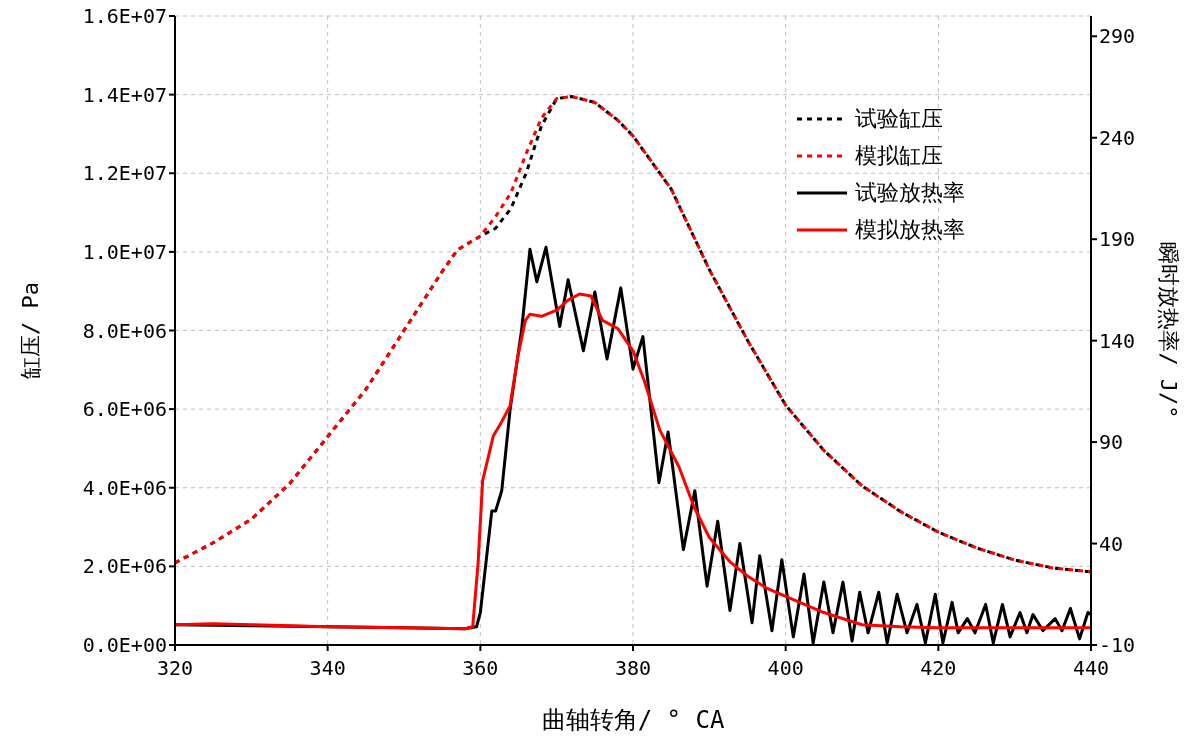  I want to click on legend-label: 模拟放热率, so click(910, 229).